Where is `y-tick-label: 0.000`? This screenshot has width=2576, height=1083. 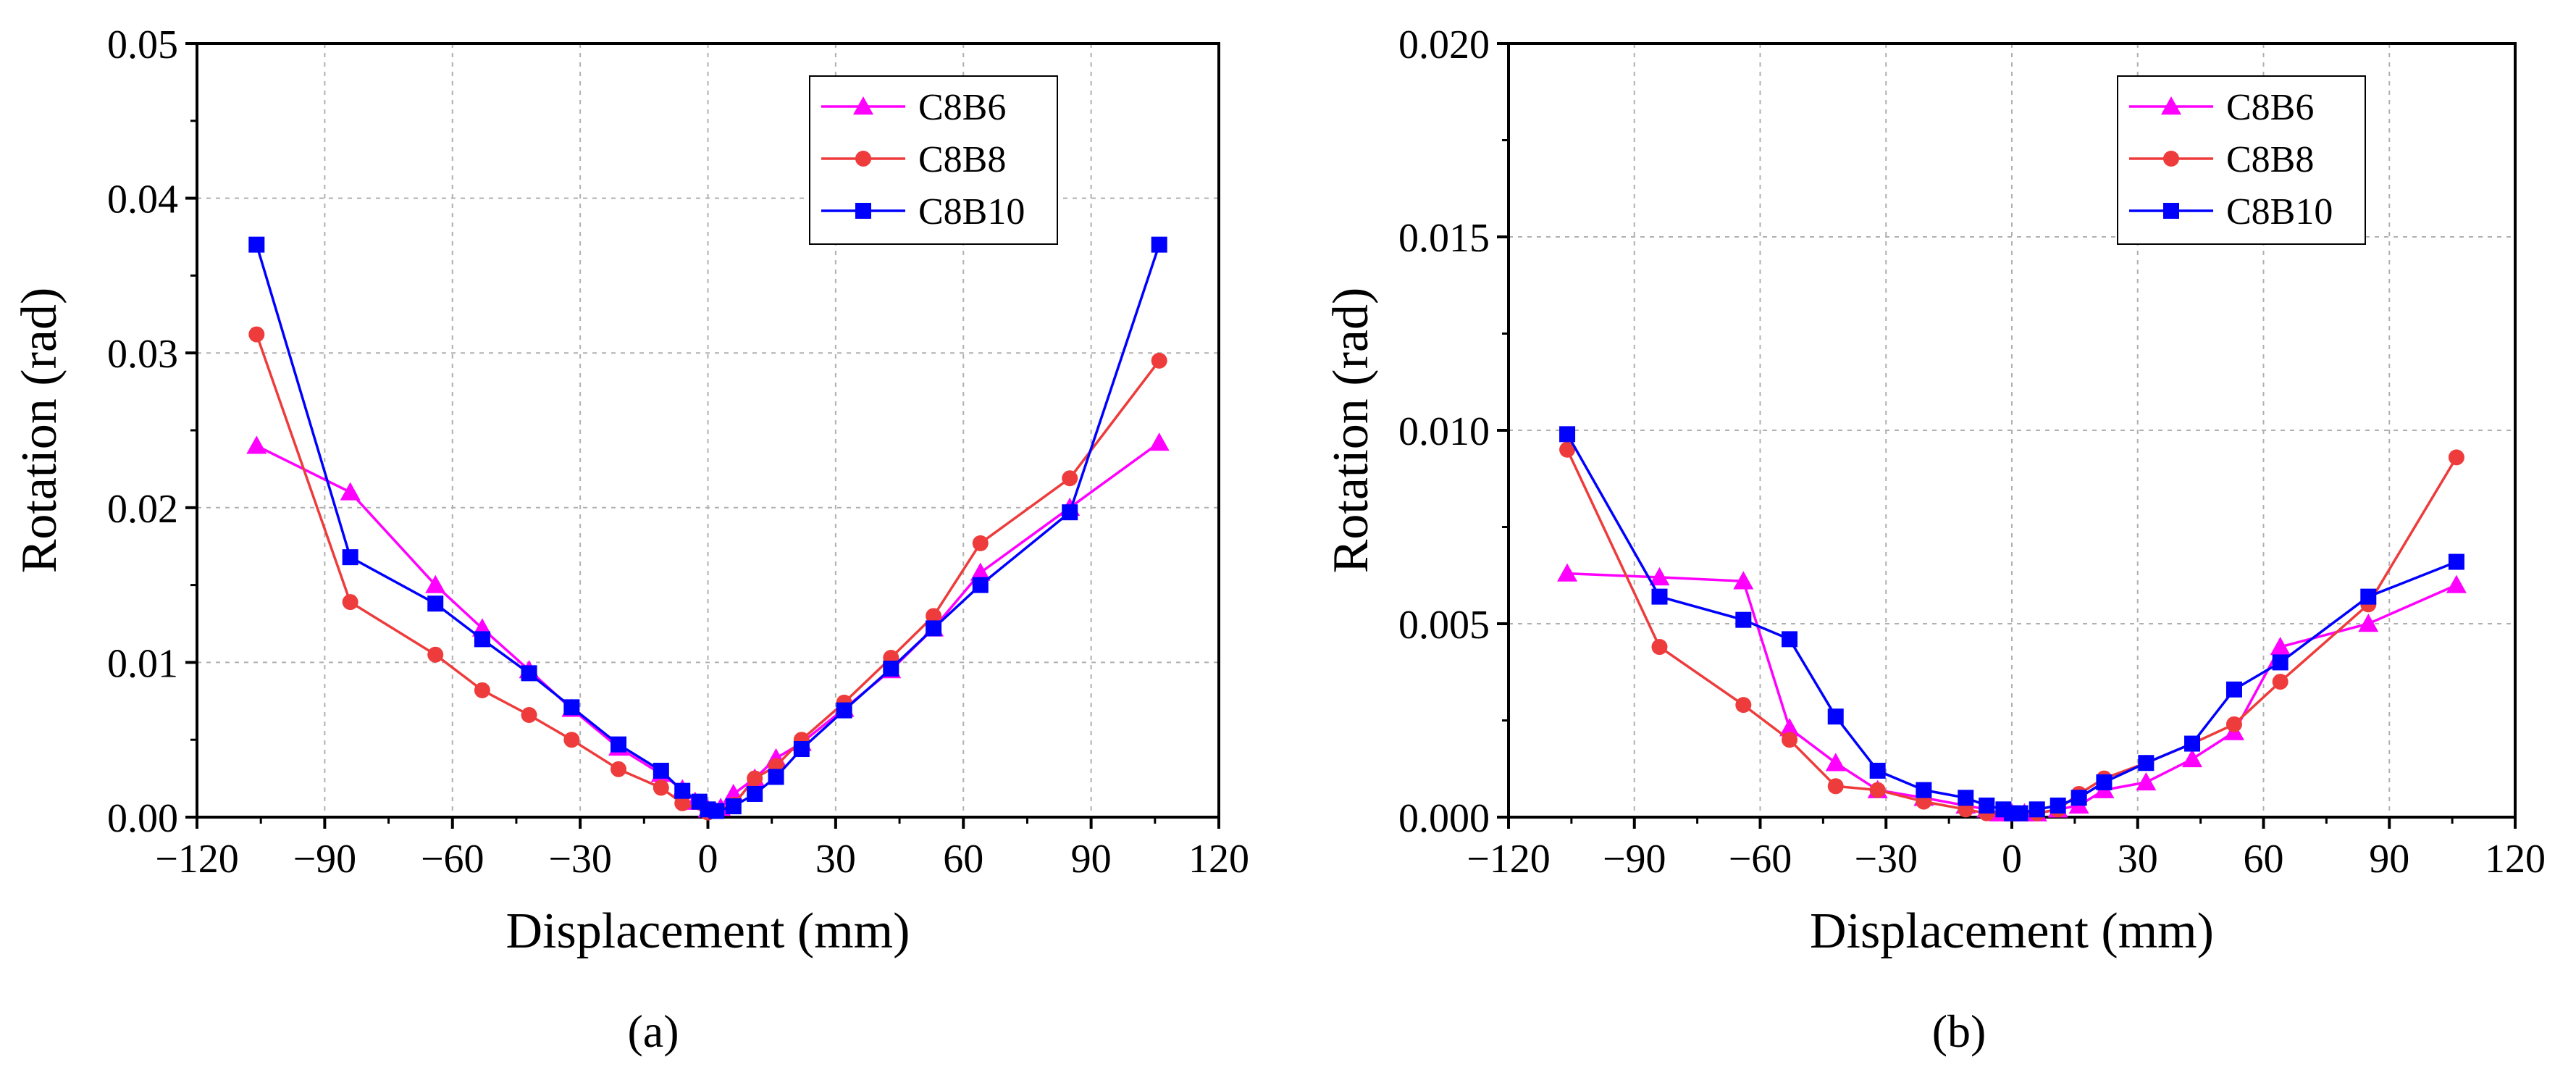
y-tick-label: 0.000 is located at coordinates (1444, 818).